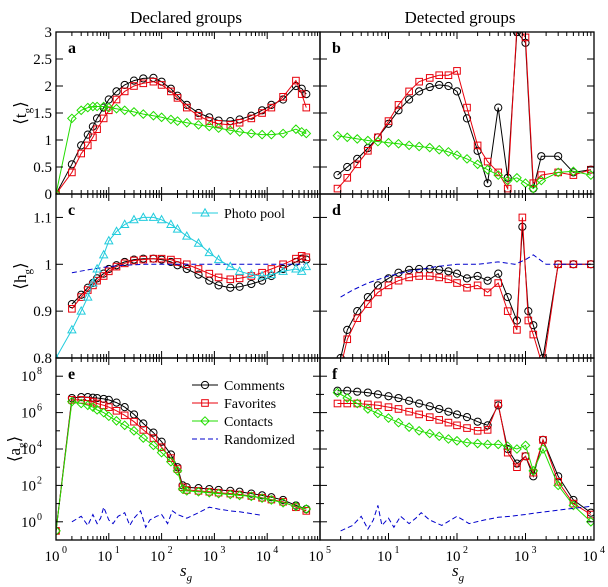 Image resolution: width=608 pixels, height=587 pixels. What do you see at coordinates (335, 374) in the screenshot?
I see `panel-letter-f: f` at bounding box center [335, 374].